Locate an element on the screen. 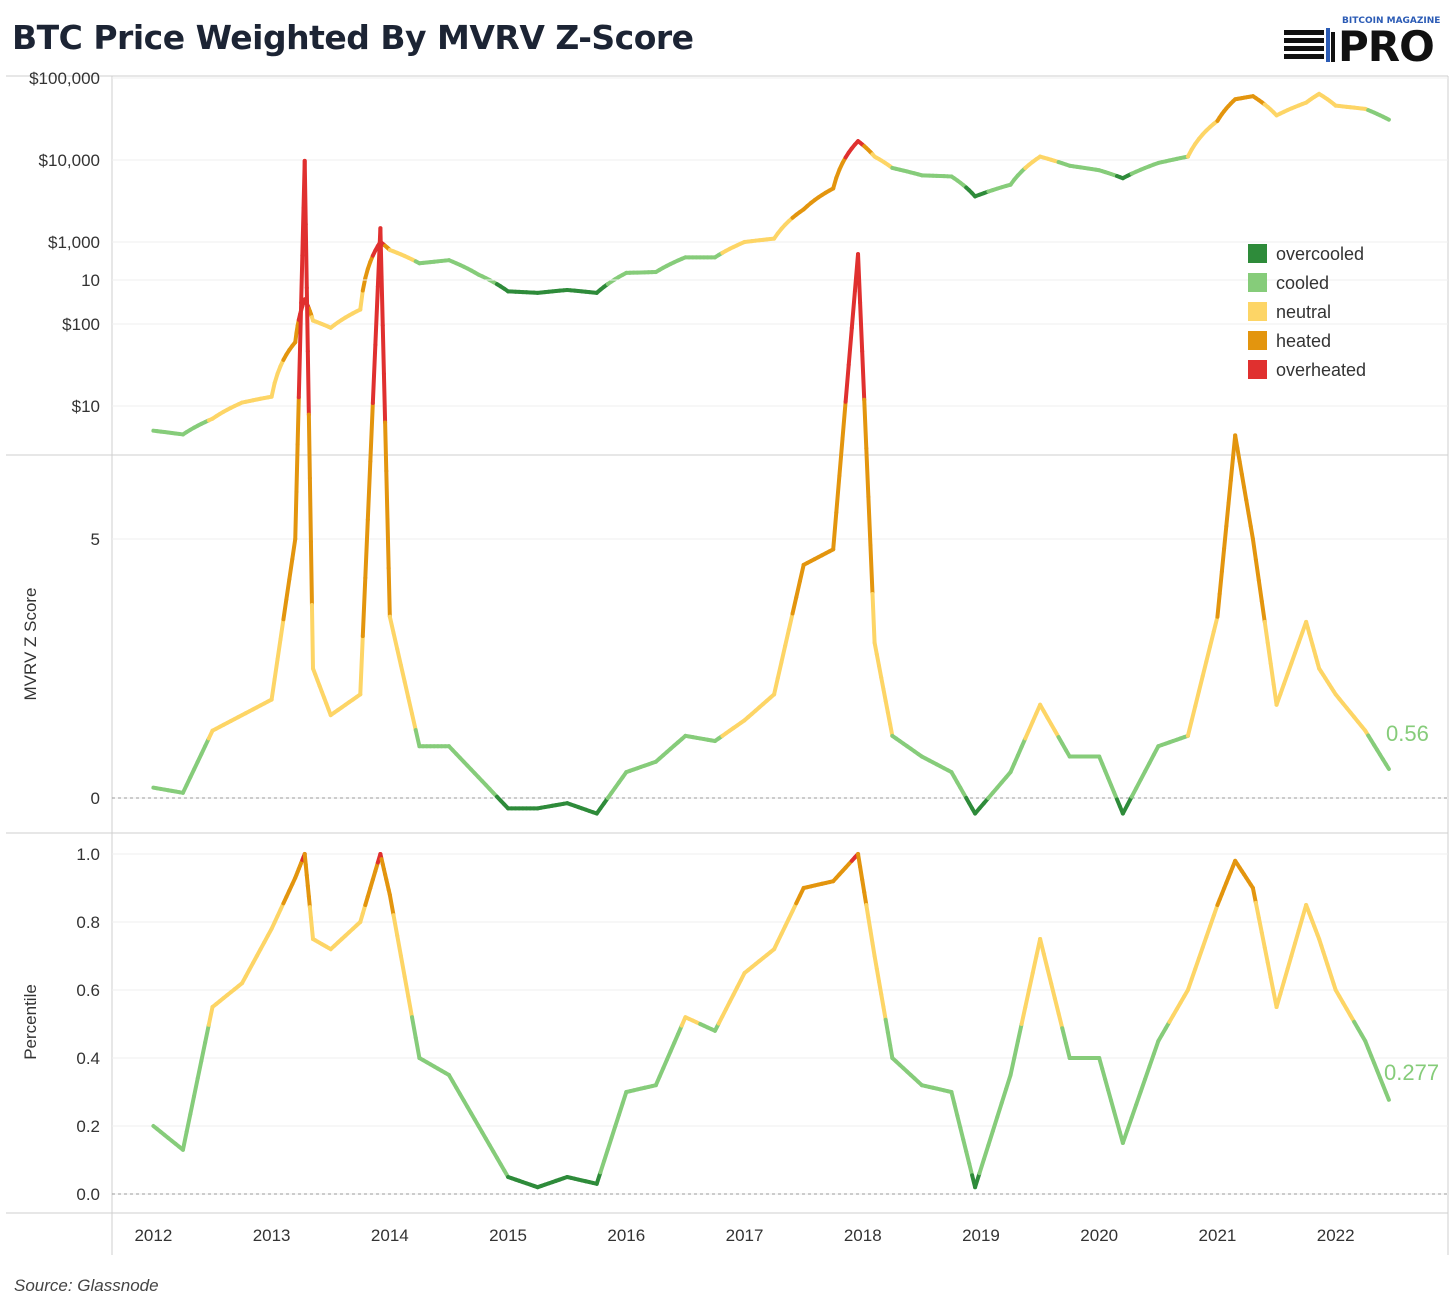  legend-label-neutral: neutral is located at coordinates (1303, 312).